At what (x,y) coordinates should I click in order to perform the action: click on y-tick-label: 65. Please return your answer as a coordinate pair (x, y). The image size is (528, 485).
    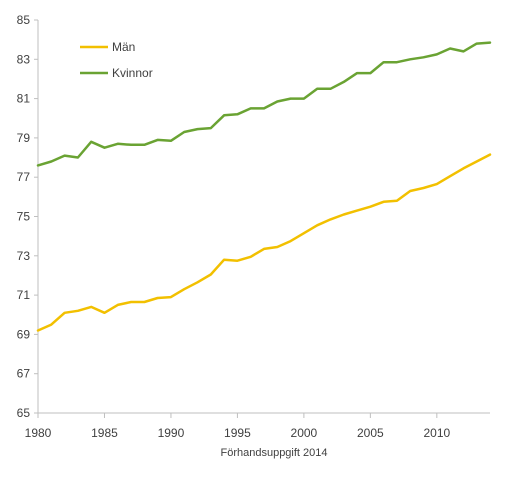
    Looking at the image, I should click on (24, 413).